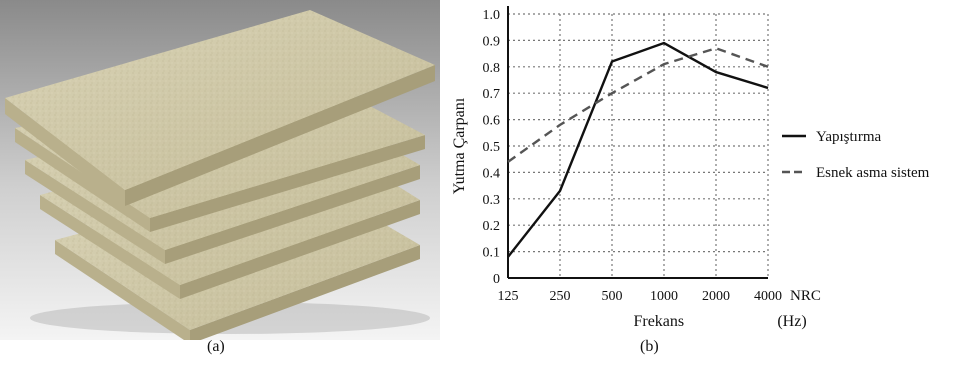  I want to click on y-tick-label: 0.7, so click(492, 94).